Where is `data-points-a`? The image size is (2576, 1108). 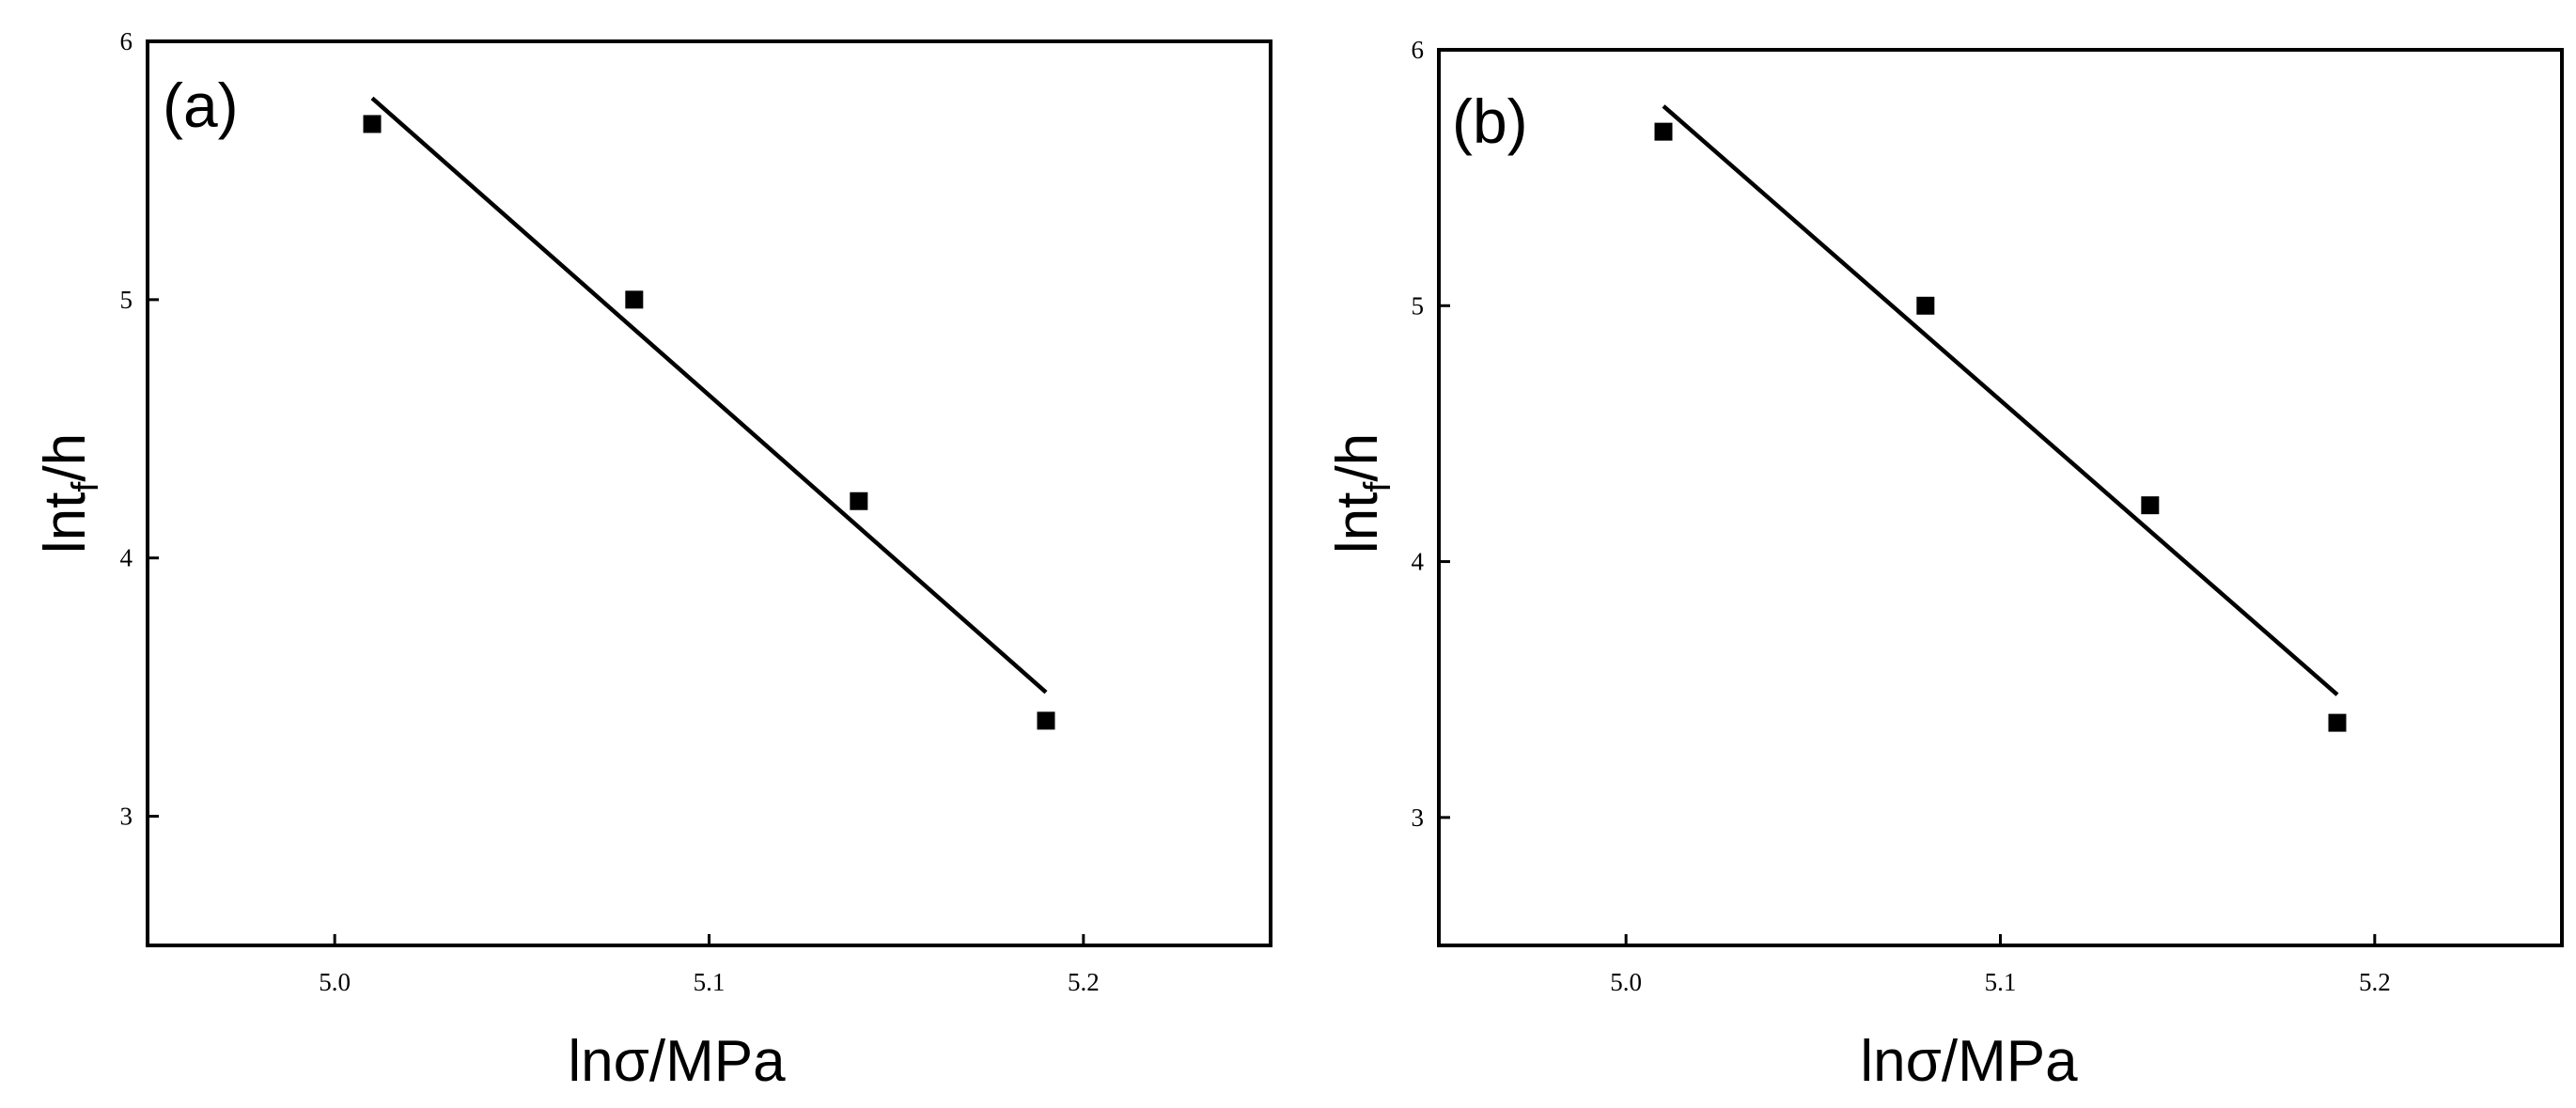
data-points-a is located at coordinates (709, 422).